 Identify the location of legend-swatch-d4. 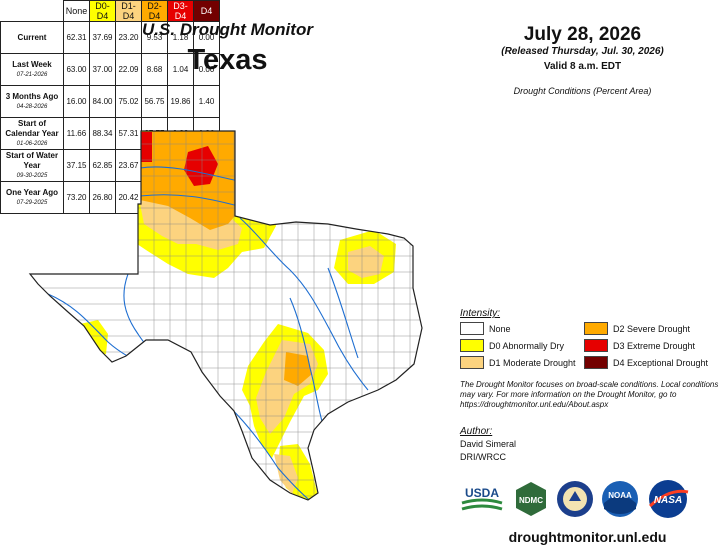
(596, 362).